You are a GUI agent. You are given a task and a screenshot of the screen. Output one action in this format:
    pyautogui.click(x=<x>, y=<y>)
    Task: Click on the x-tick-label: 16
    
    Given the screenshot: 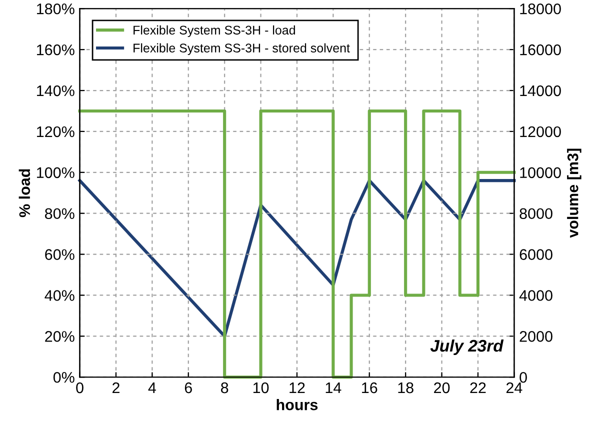 What is the action you would take?
    pyautogui.click(x=370, y=388)
    